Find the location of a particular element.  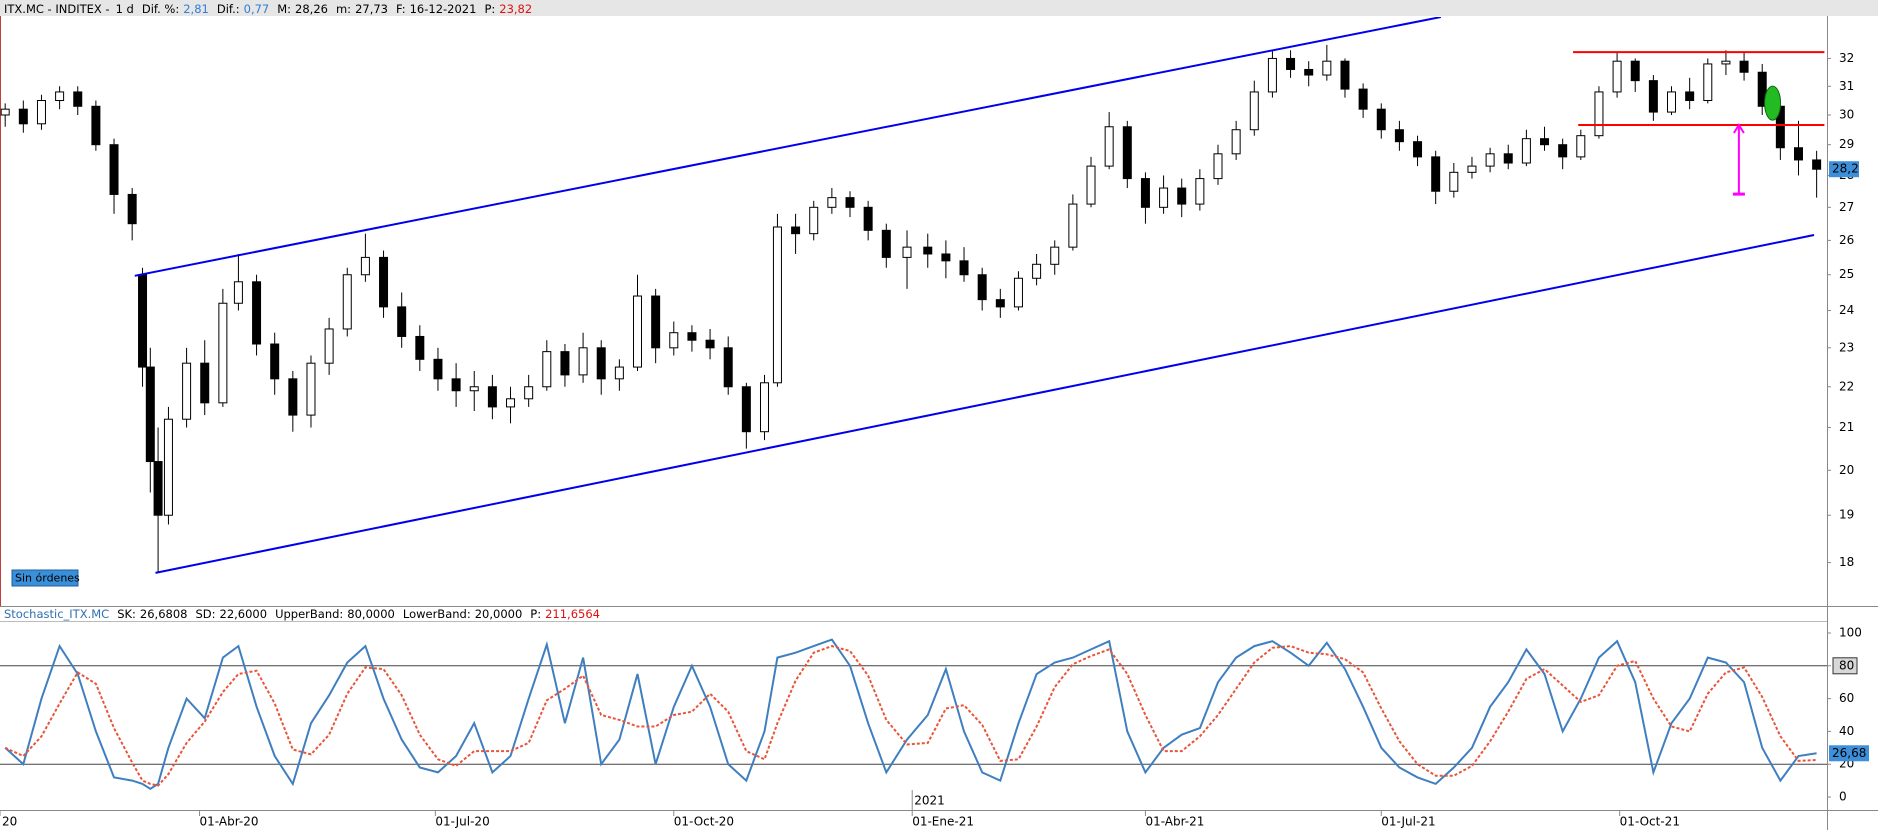

header-label: SK: is located at coordinates (126, 614).